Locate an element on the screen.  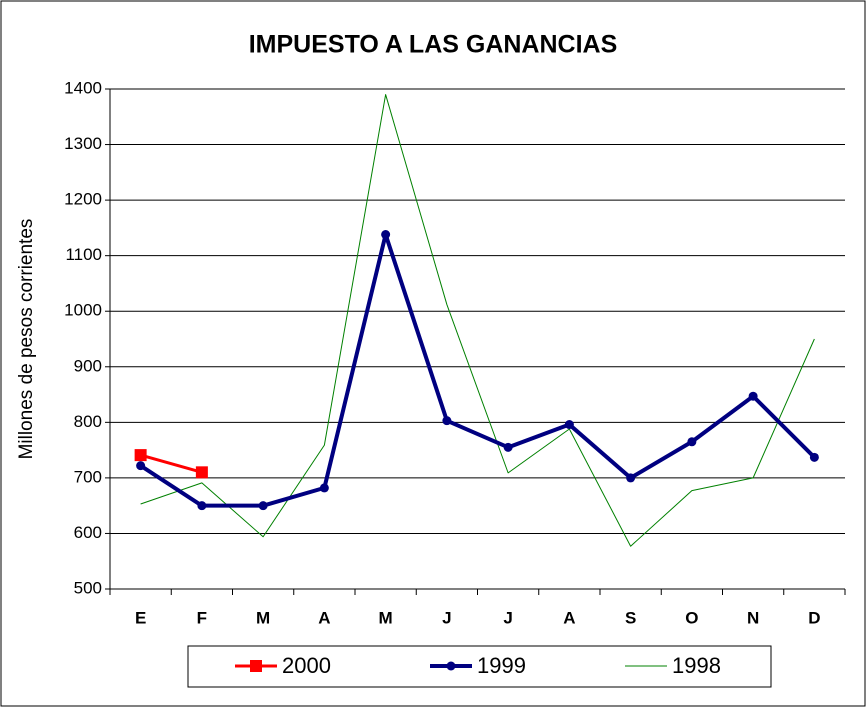
y-tick-label: 800 is located at coordinates (88, 421).